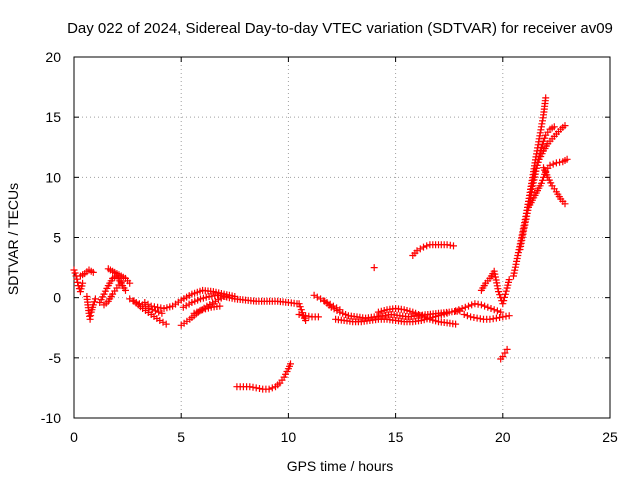  I want to click on trace-prn-ae, so click(554, 186).